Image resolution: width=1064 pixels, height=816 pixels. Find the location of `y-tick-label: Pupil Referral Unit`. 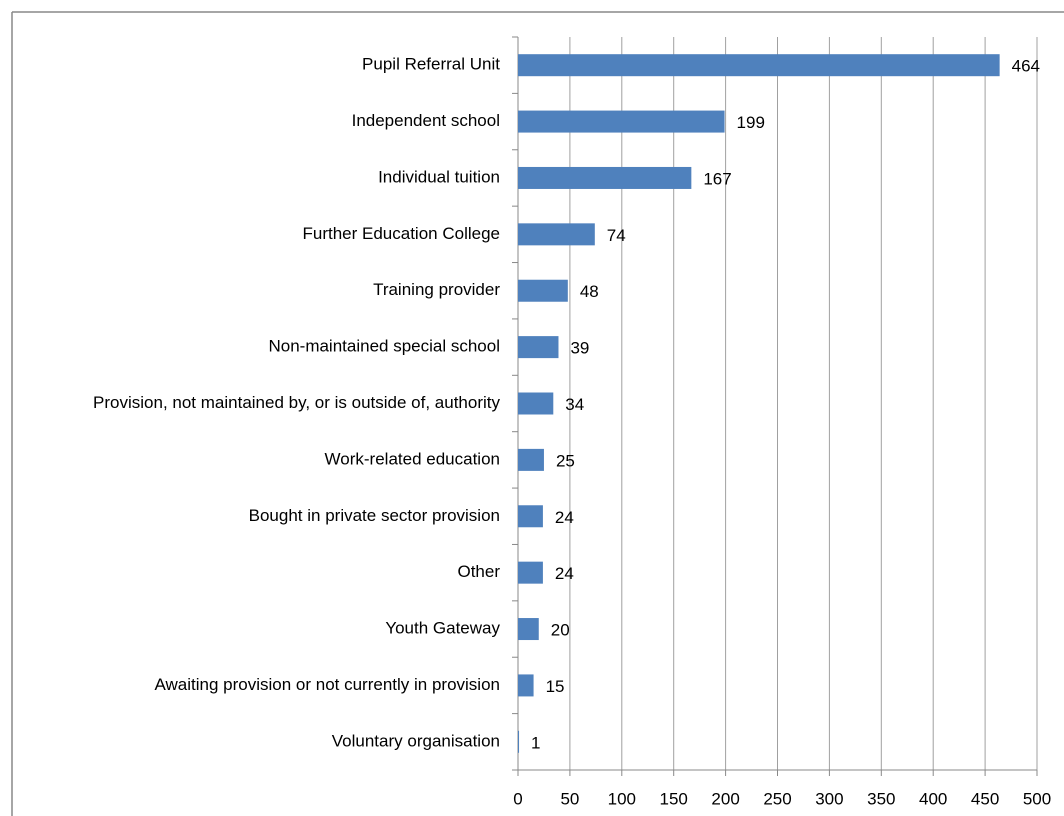

y-tick-label: Pupil Referral Unit is located at coordinates (431, 64).